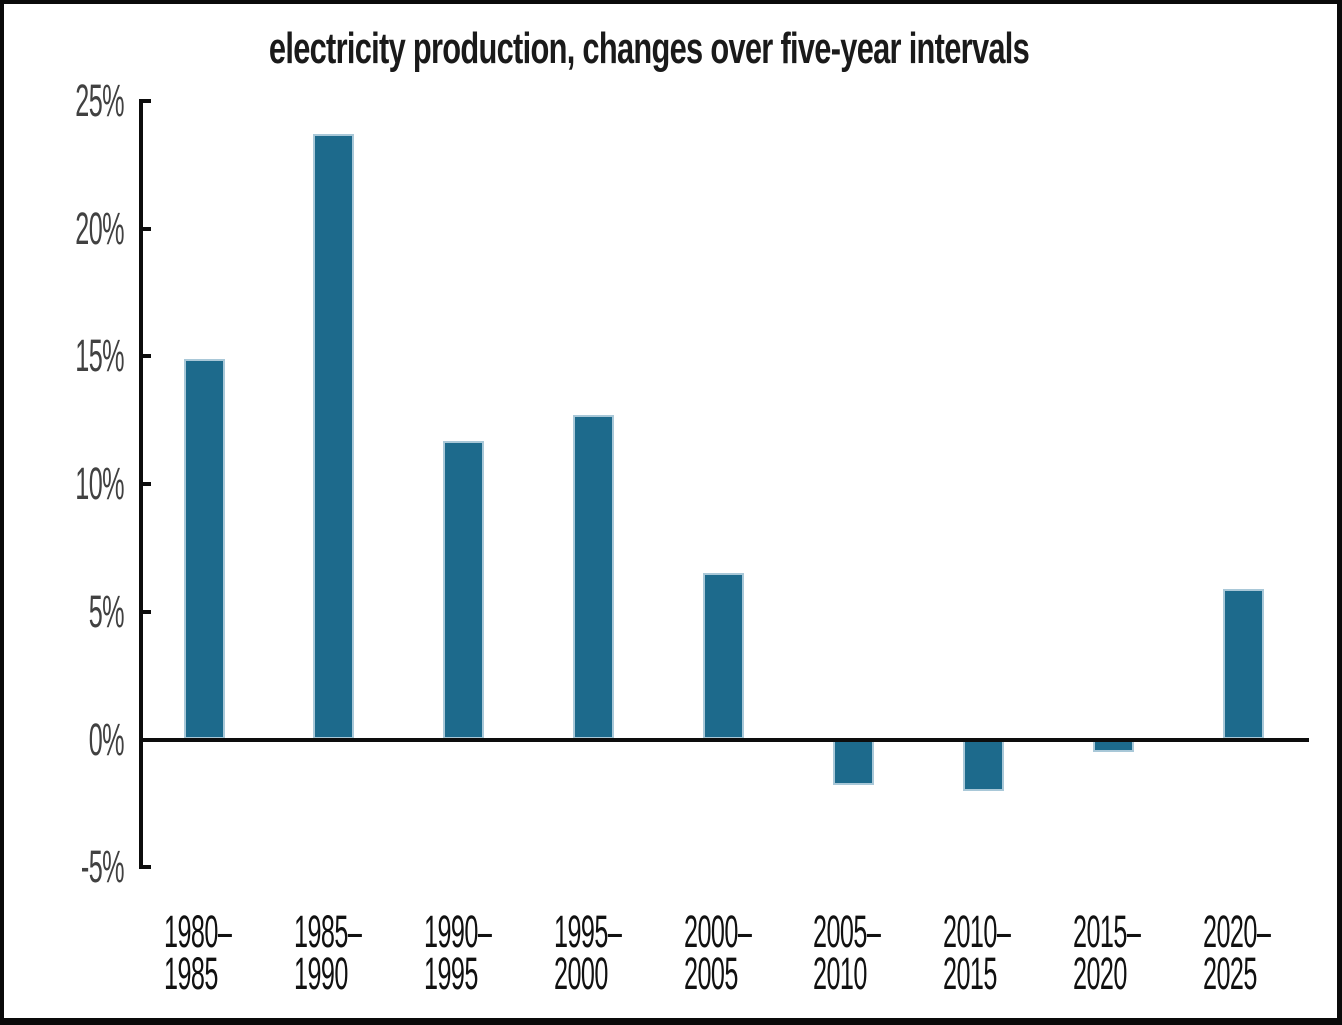  What do you see at coordinates (1237, 952) in the screenshot?
I see `x-tick-label: 2020– 2025` at bounding box center [1237, 952].